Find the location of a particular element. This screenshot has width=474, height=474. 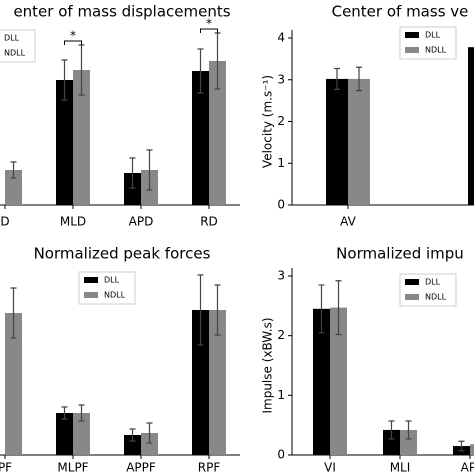

chart-title: Normalized peak forces is located at coordinates (122, 254).